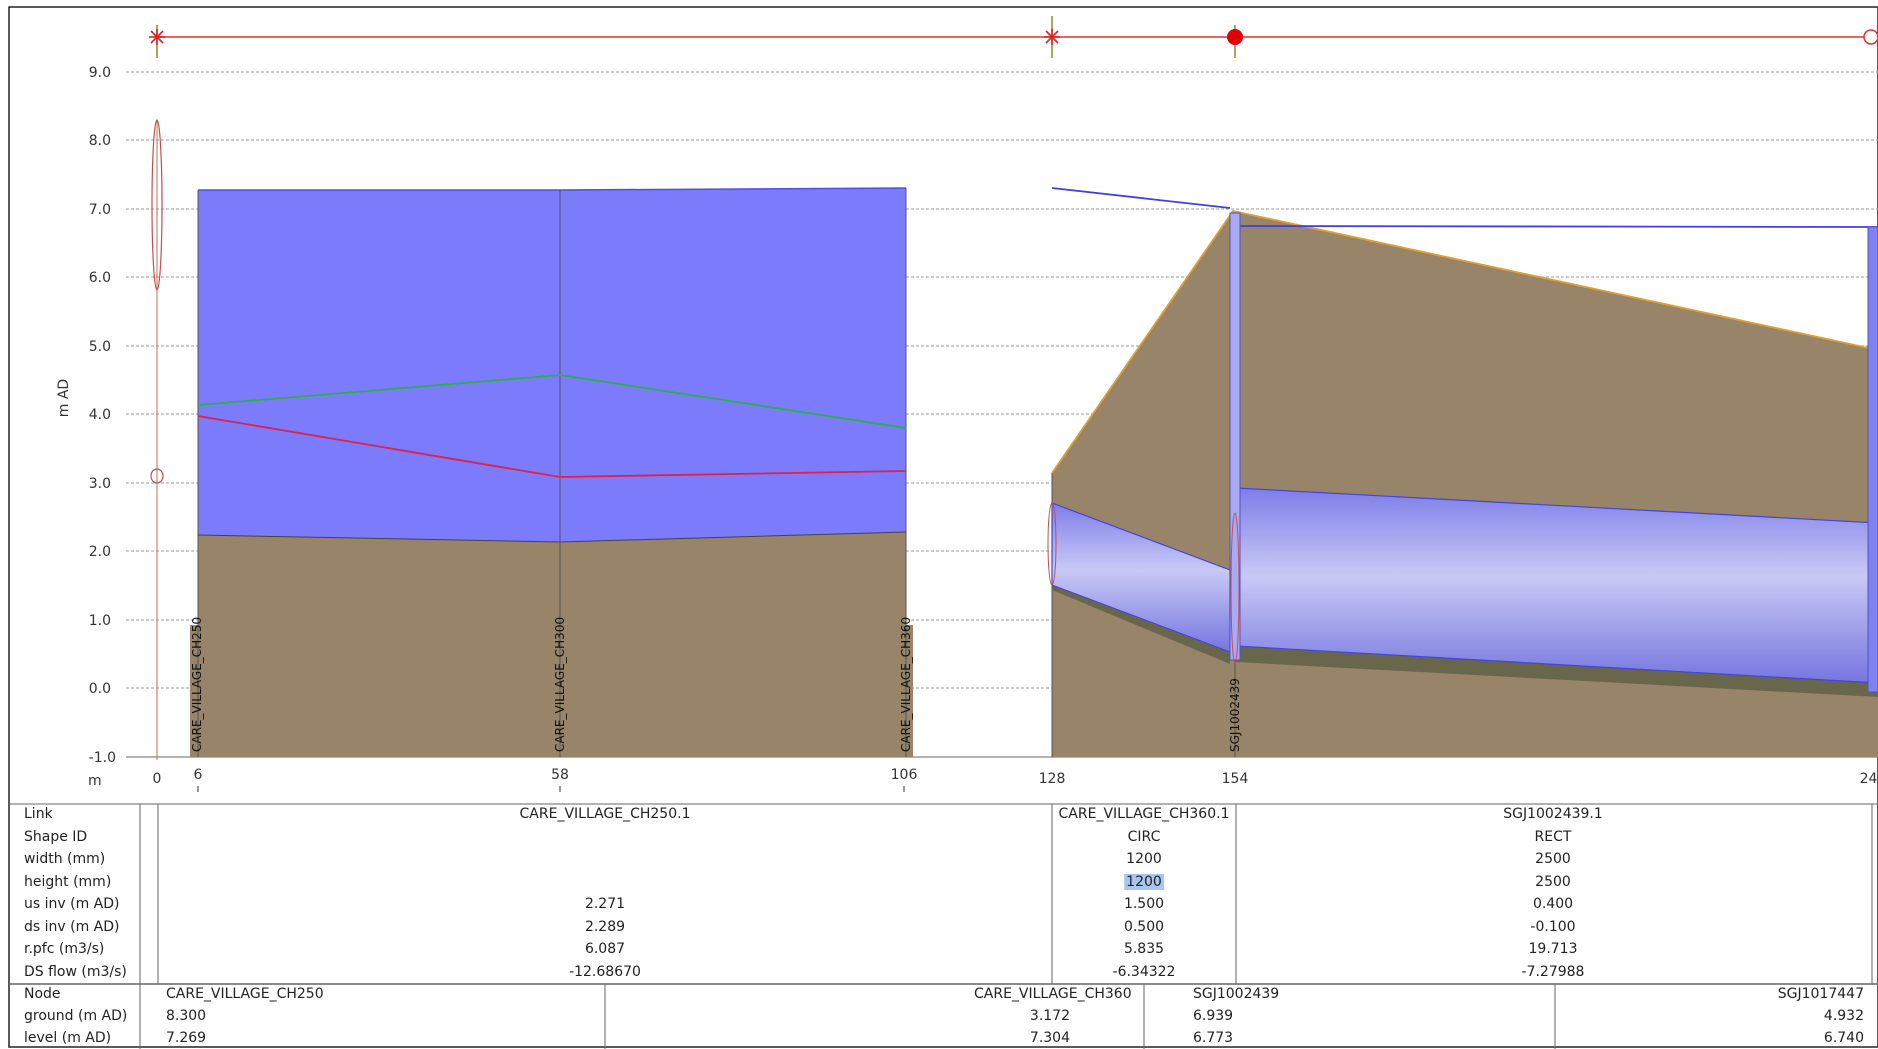  What do you see at coordinates (1872, 459) in the screenshot?
I see `manhole-shaft` at bounding box center [1872, 459].